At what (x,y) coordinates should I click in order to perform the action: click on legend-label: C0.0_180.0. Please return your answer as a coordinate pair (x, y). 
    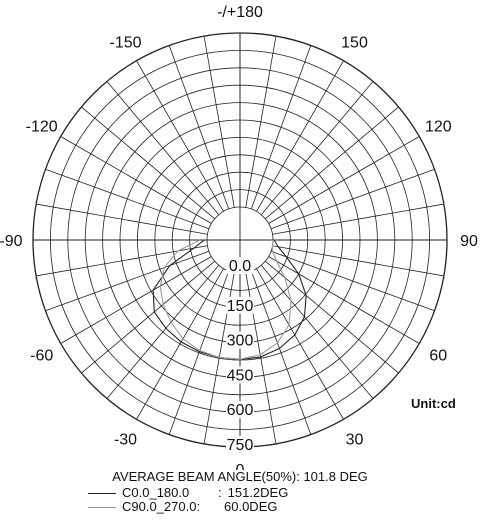
    Looking at the image, I should click on (156, 492).